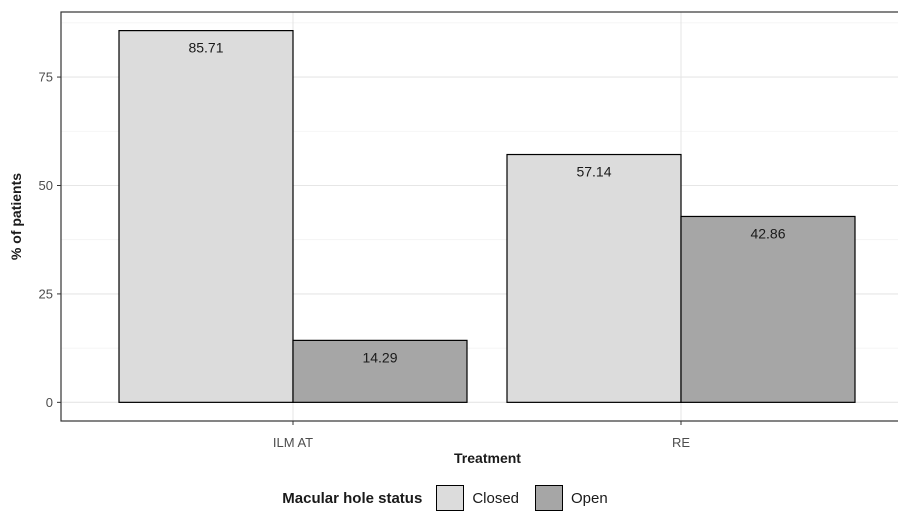 This screenshot has height=514, width=898. I want to click on y-axis-title: % of patients, so click(16, 216).